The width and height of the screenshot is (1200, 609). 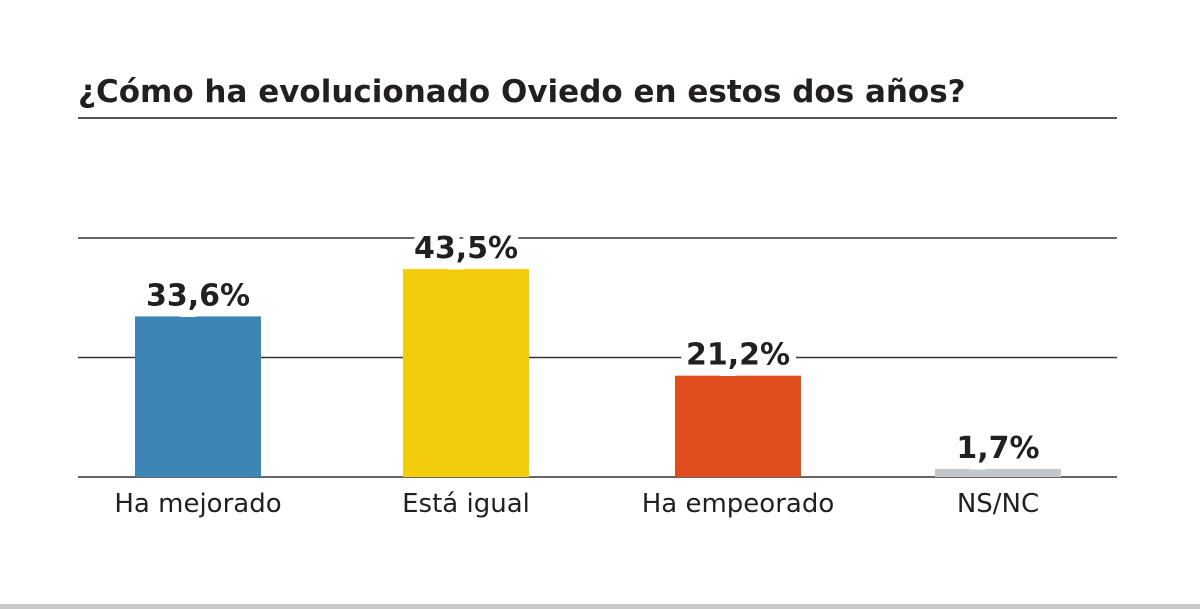 What do you see at coordinates (738, 504) in the screenshot?
I see `category-label: Ha empeorado` at bounding box center [738, 504].